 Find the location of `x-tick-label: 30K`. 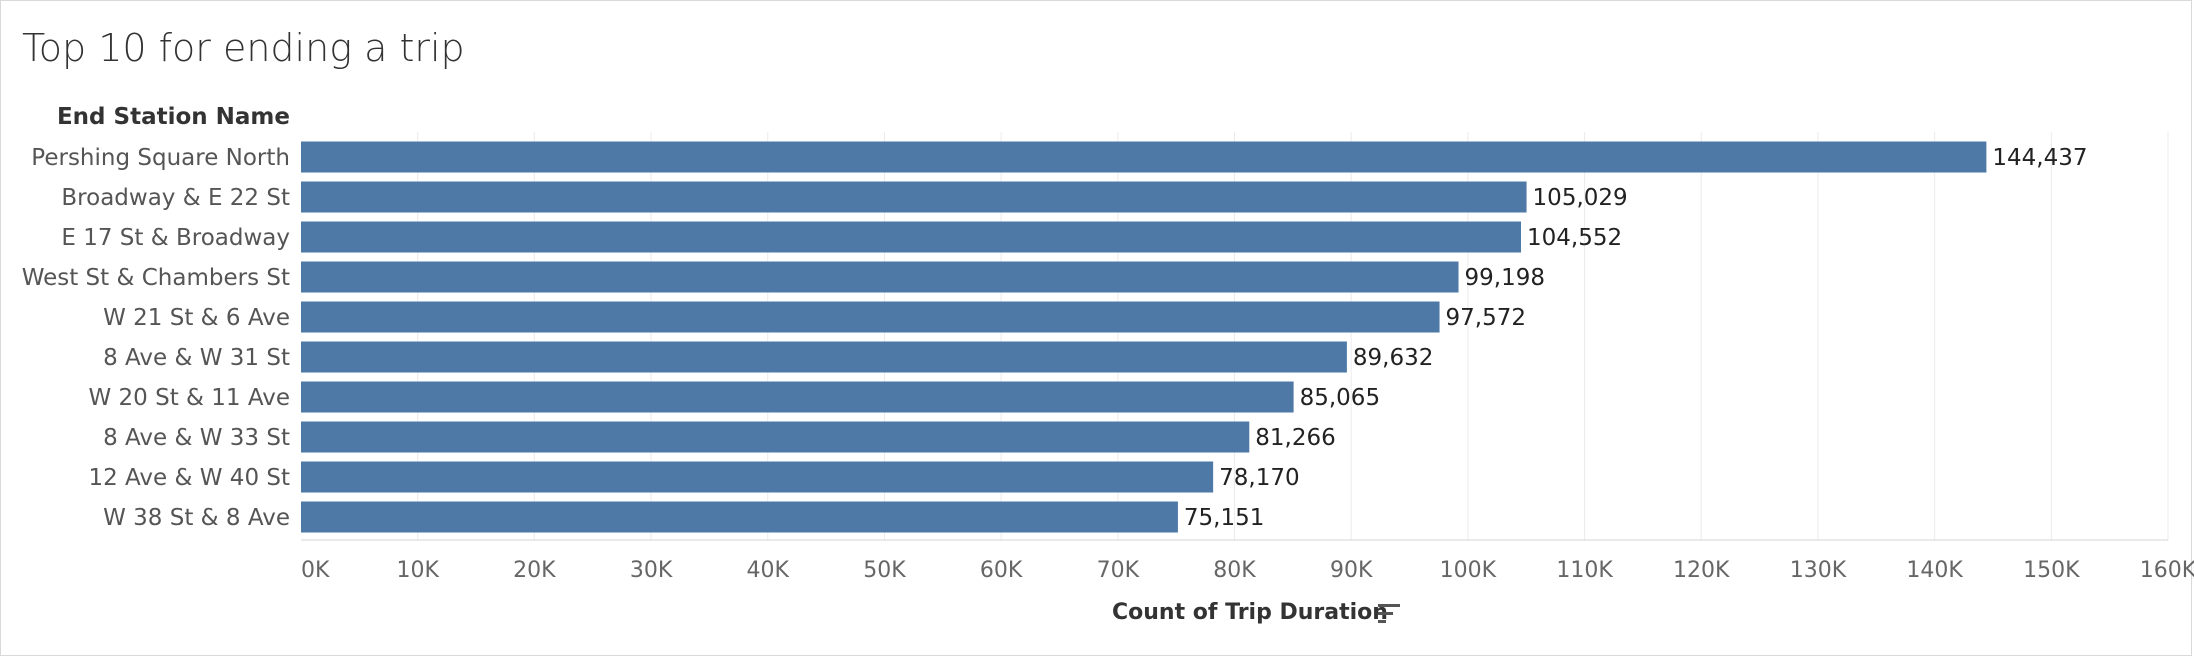

x-tick-label: 30K is located at coordinates (651, 570).